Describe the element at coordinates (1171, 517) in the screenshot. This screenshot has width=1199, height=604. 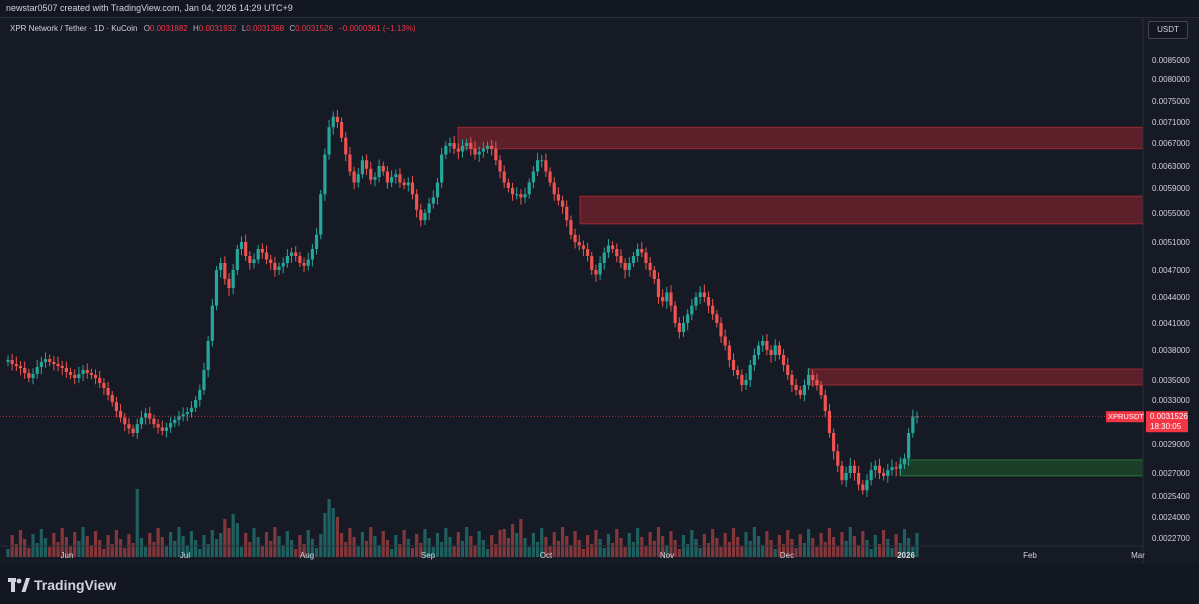
I see `y-tick-label: 0.0024000` at that location.